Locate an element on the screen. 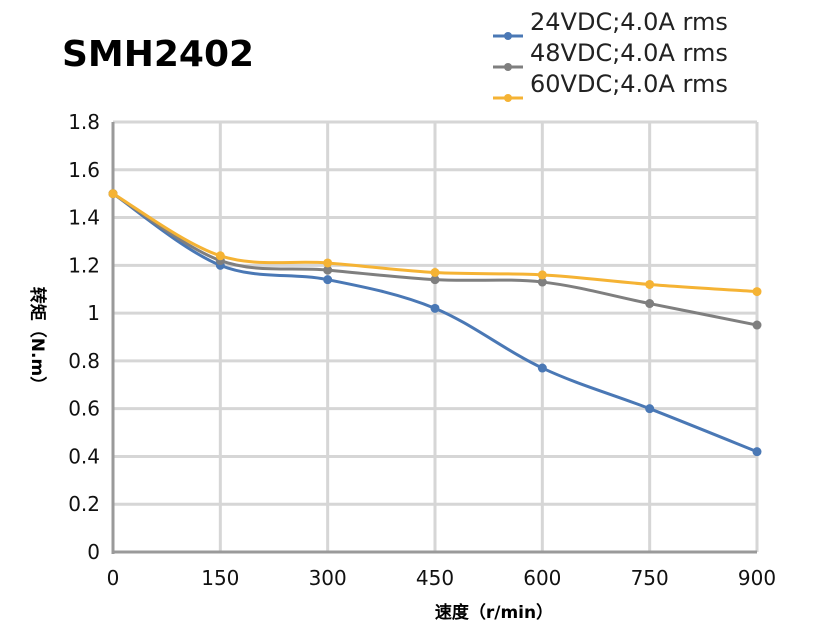 The height and width of the screenshot is (640, 831). legend-label: 48VDC;4.0A rms is located at coordinates (629, 53).